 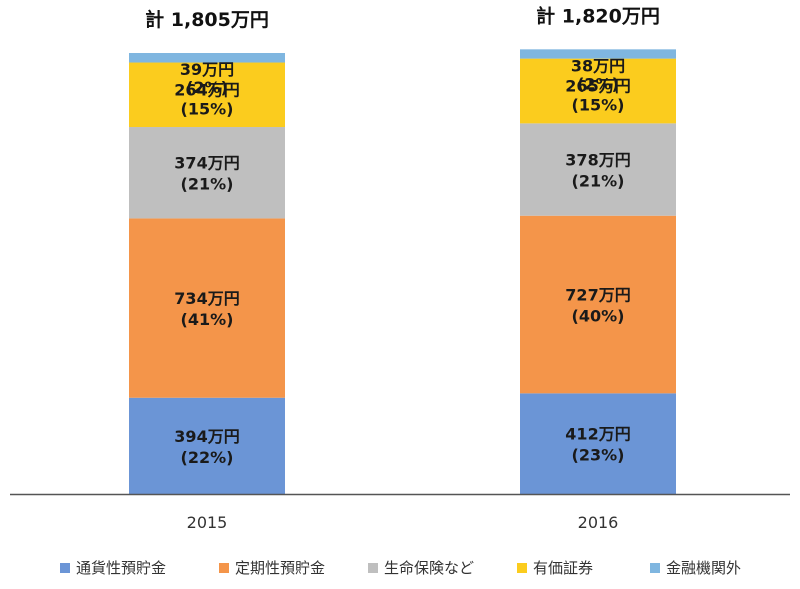 I want to click on bar-2016-life-insurance, so click(x=598, y=169).